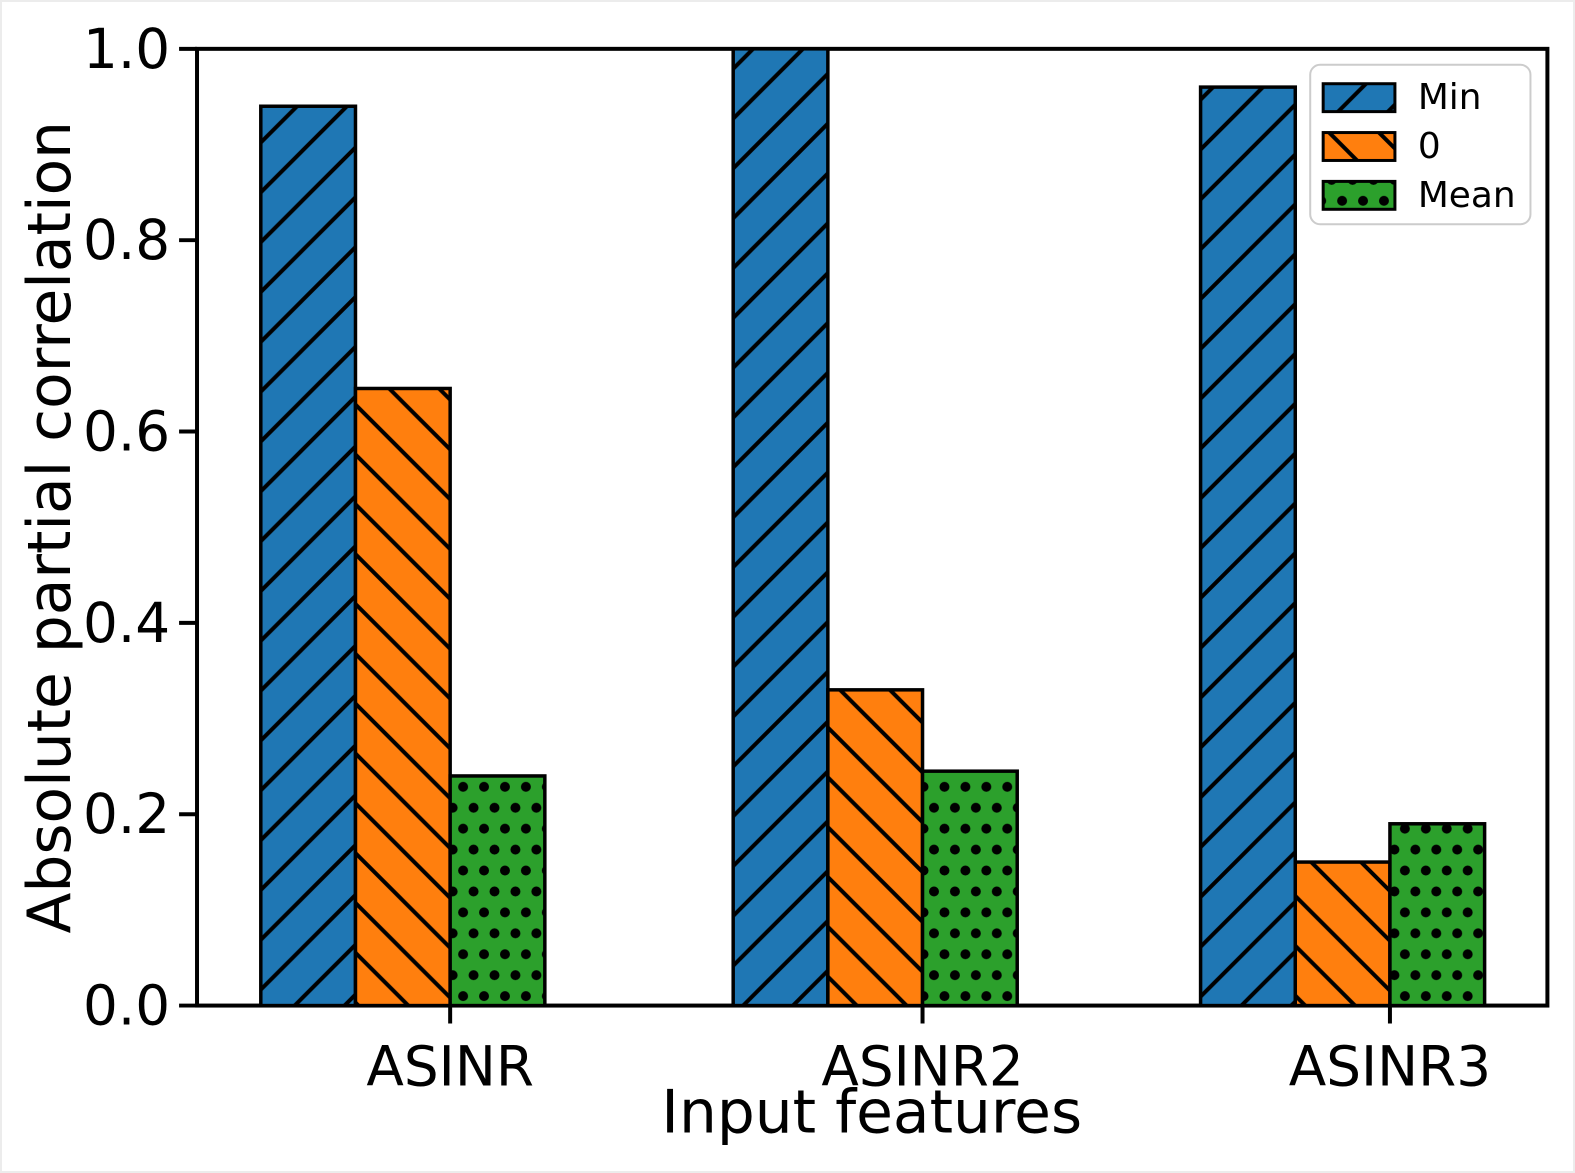 The height and width of the screenshot is (1173, 1575). I want to click on x-tick-label-ASINR2: ASINR2, so click(922, 1066).